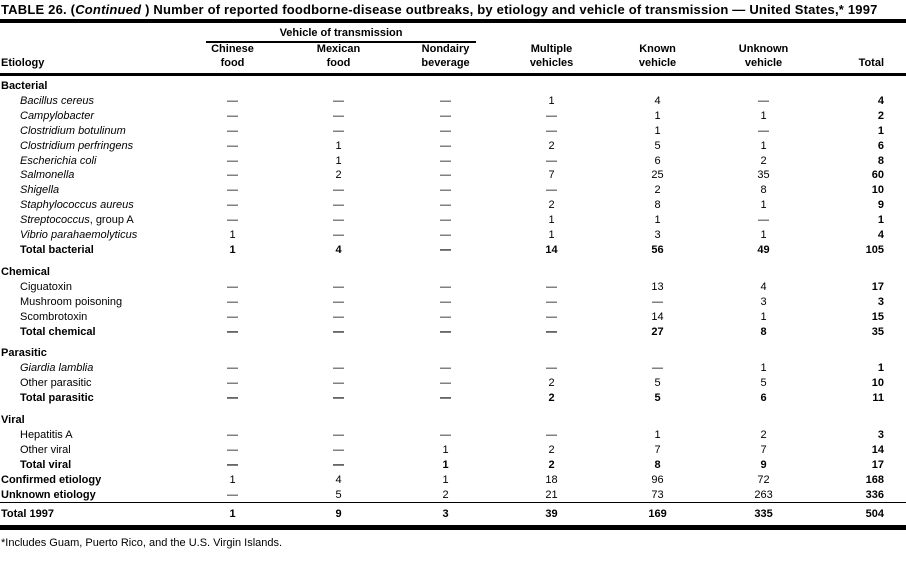 The width and height of the screenshot is (906, 561). What do you see at coordinates (453, 250) in the screenshot?
I see `row-total-bacterial: Total bacterial 1 4—14 56 49 105` at bounding box center [453, 250].